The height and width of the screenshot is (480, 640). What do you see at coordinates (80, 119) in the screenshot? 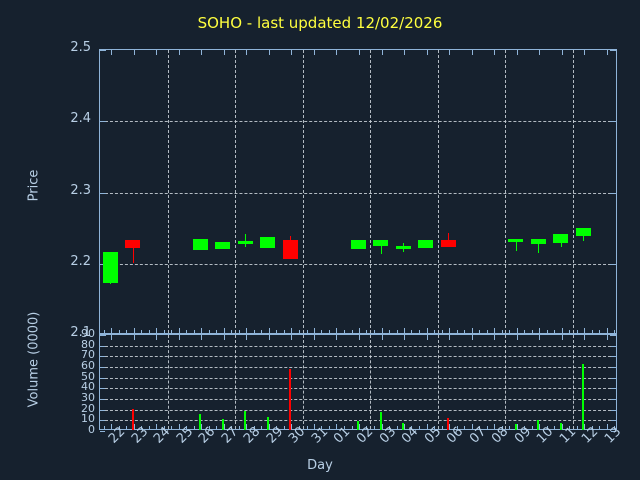
I see `price-tick-label: 2.4` at bounding box center [80, 119].